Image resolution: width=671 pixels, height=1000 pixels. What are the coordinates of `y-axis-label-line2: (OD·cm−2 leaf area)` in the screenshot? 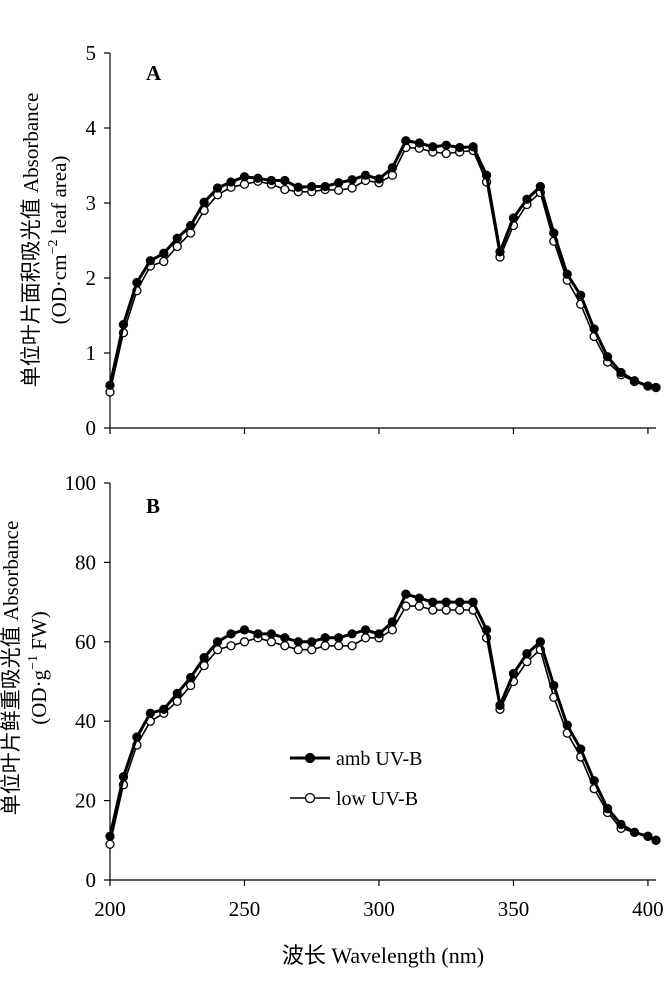 It's located at (58, 240).